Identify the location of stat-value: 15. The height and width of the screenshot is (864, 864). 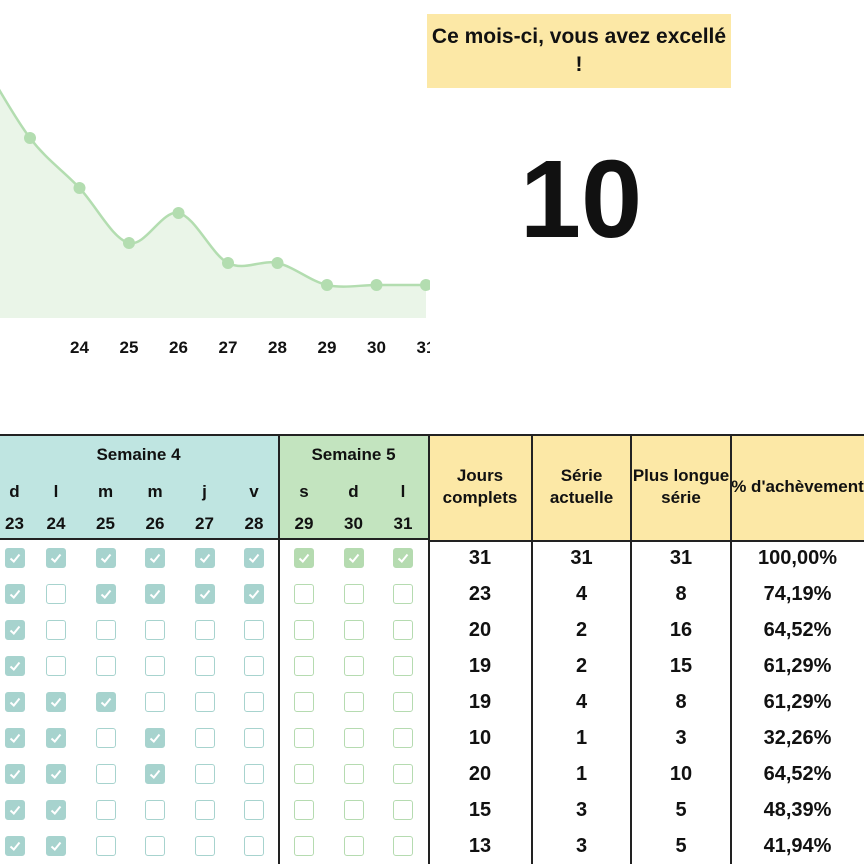
(681, 665).